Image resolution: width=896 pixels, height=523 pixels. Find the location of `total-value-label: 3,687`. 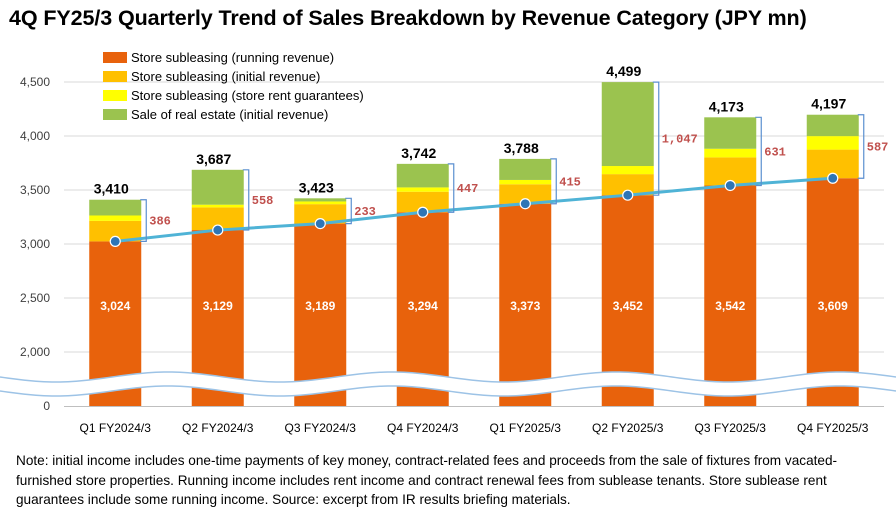

total-value-label: 3,687 is located at coordinates (213, 159).